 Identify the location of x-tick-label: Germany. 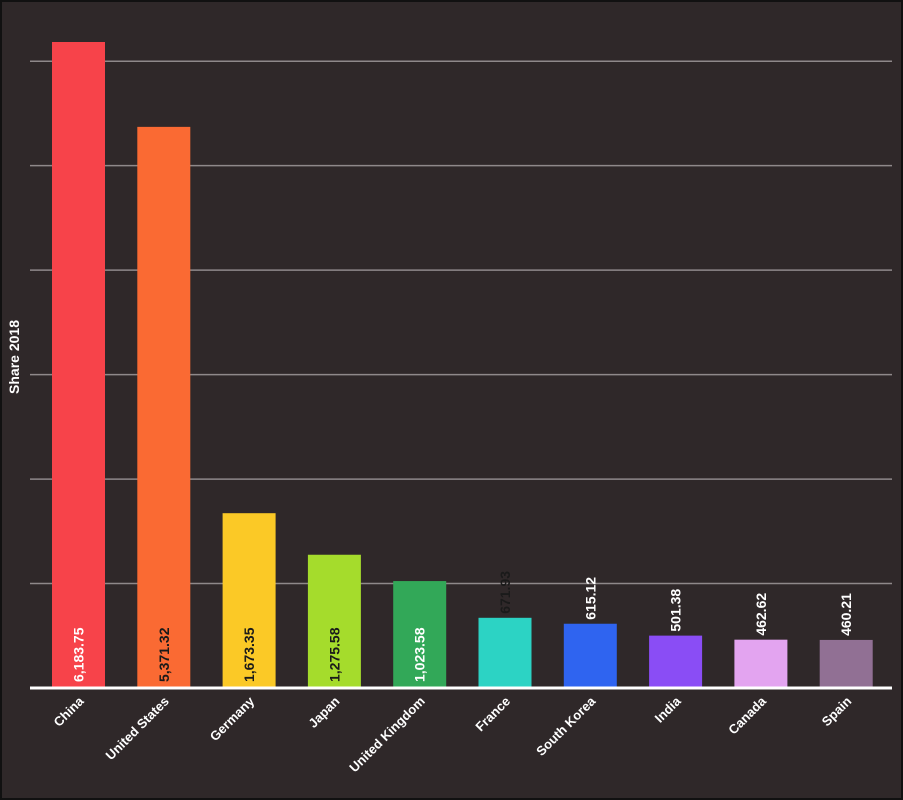
(232, 718).